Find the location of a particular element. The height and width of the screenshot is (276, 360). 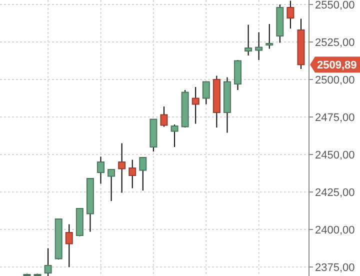

text: 2509,89 is located at coordinates (337, 66).